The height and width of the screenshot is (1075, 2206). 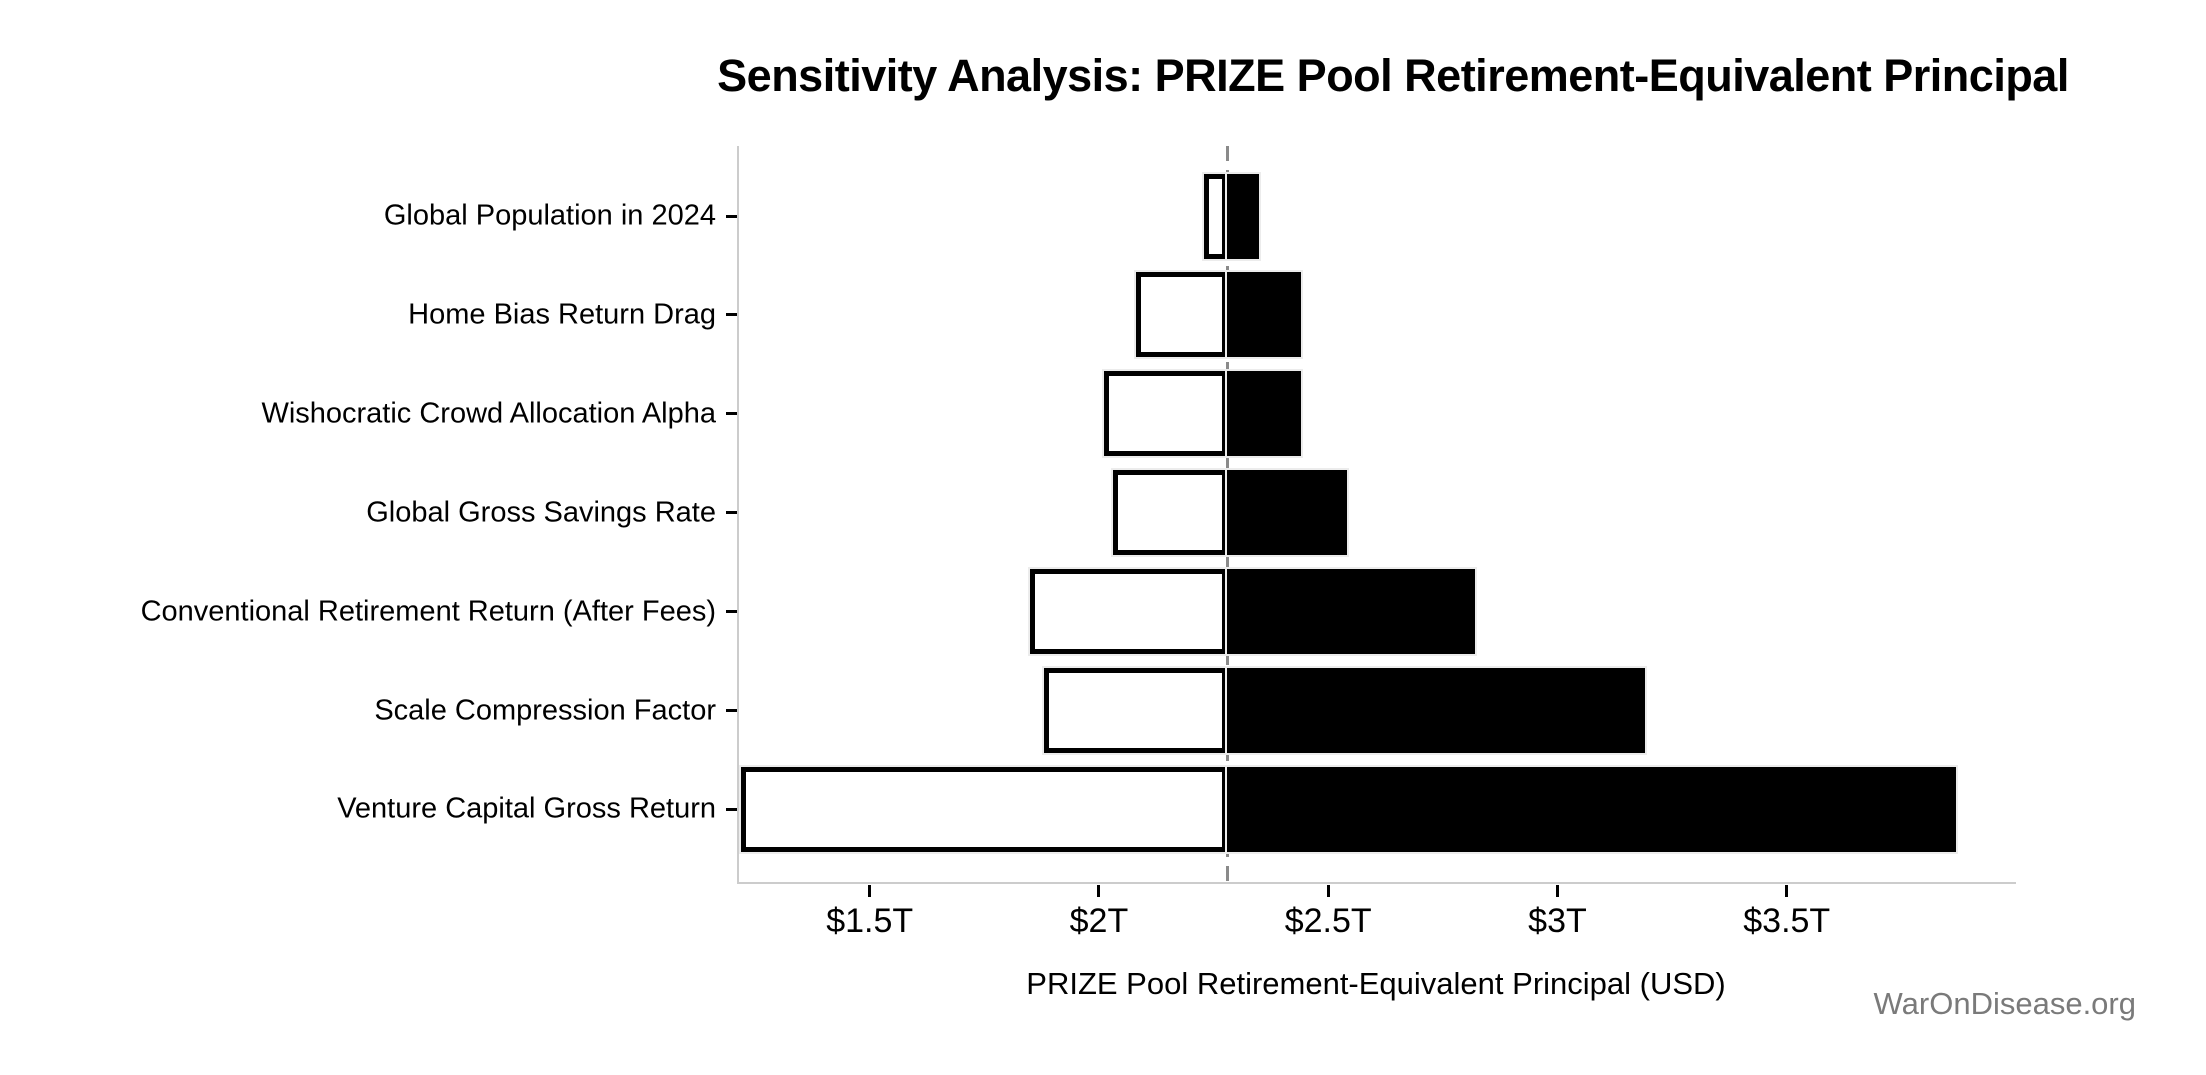 I want to click on y-tick-label: Global Population in 2024, so click(x=549, y=215).